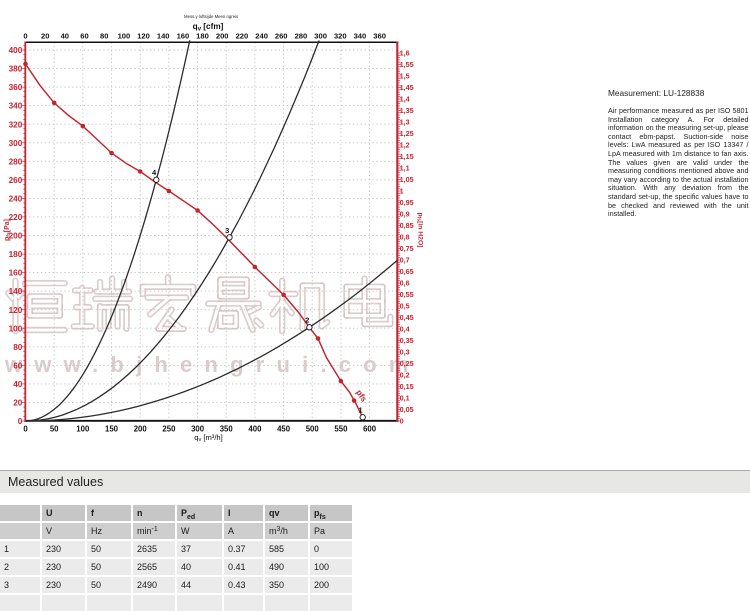 This screenshot has height=611, width=750. What do you see at coordinates (405, 398) in the screenshot?
I see `svg-text: 0,1` at bounding box center [405, 398].